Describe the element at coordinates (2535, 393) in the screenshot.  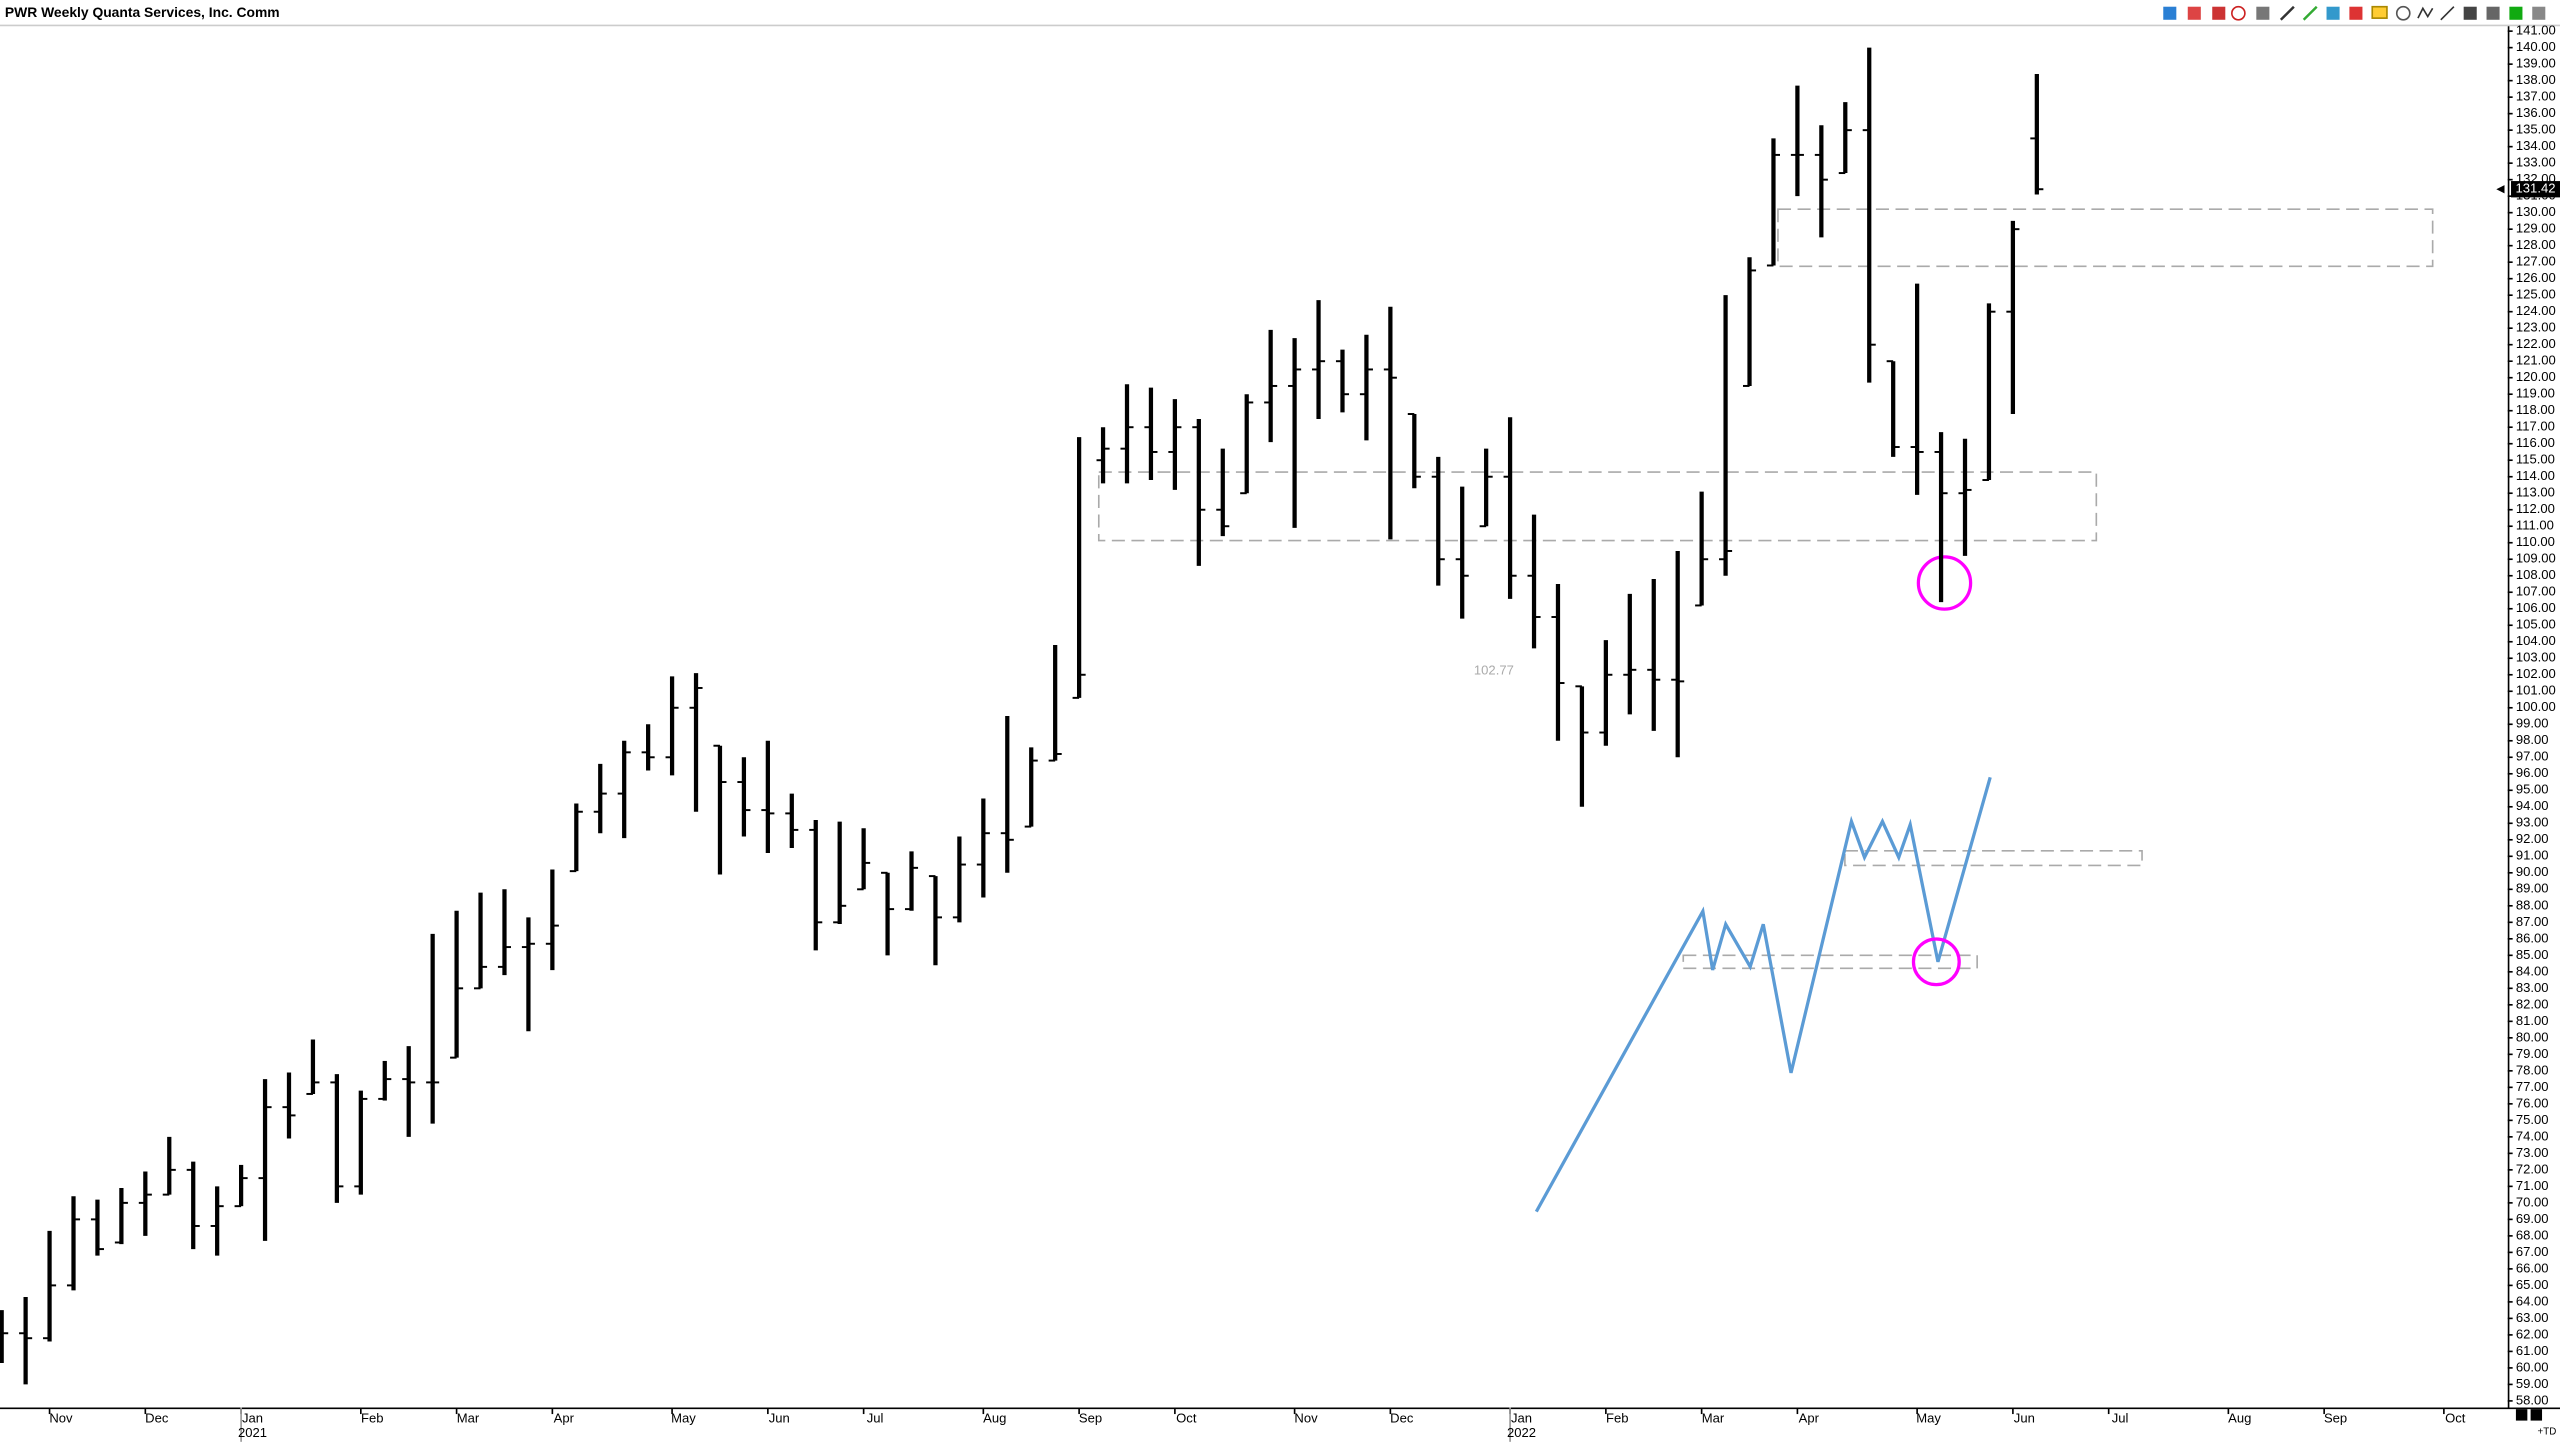
I see `y-tick-label: 119.00` at that location.